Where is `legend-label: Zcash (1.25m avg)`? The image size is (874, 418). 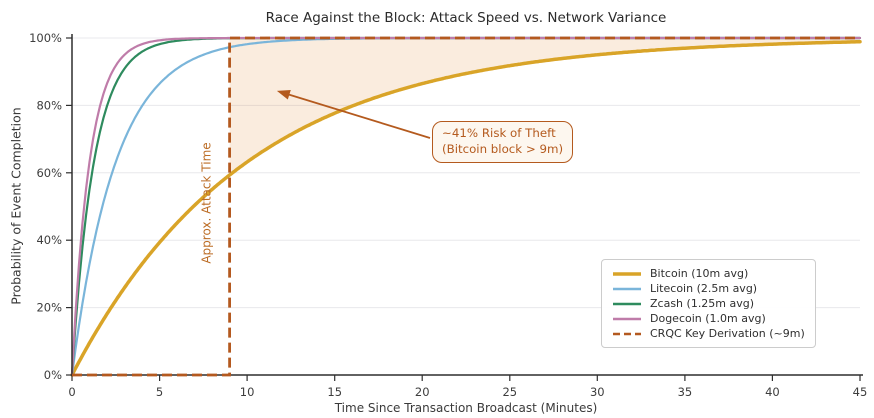 legend-label: Zcash (1.25m avg) is located at coordinates (702, 303).